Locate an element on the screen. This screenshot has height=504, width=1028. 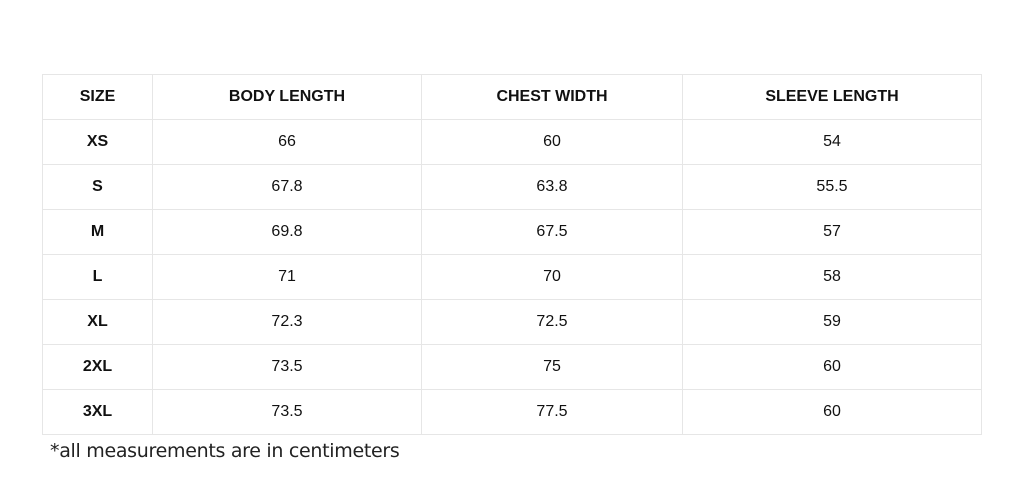
size-cell: XL is located at coordinates (97, 322).